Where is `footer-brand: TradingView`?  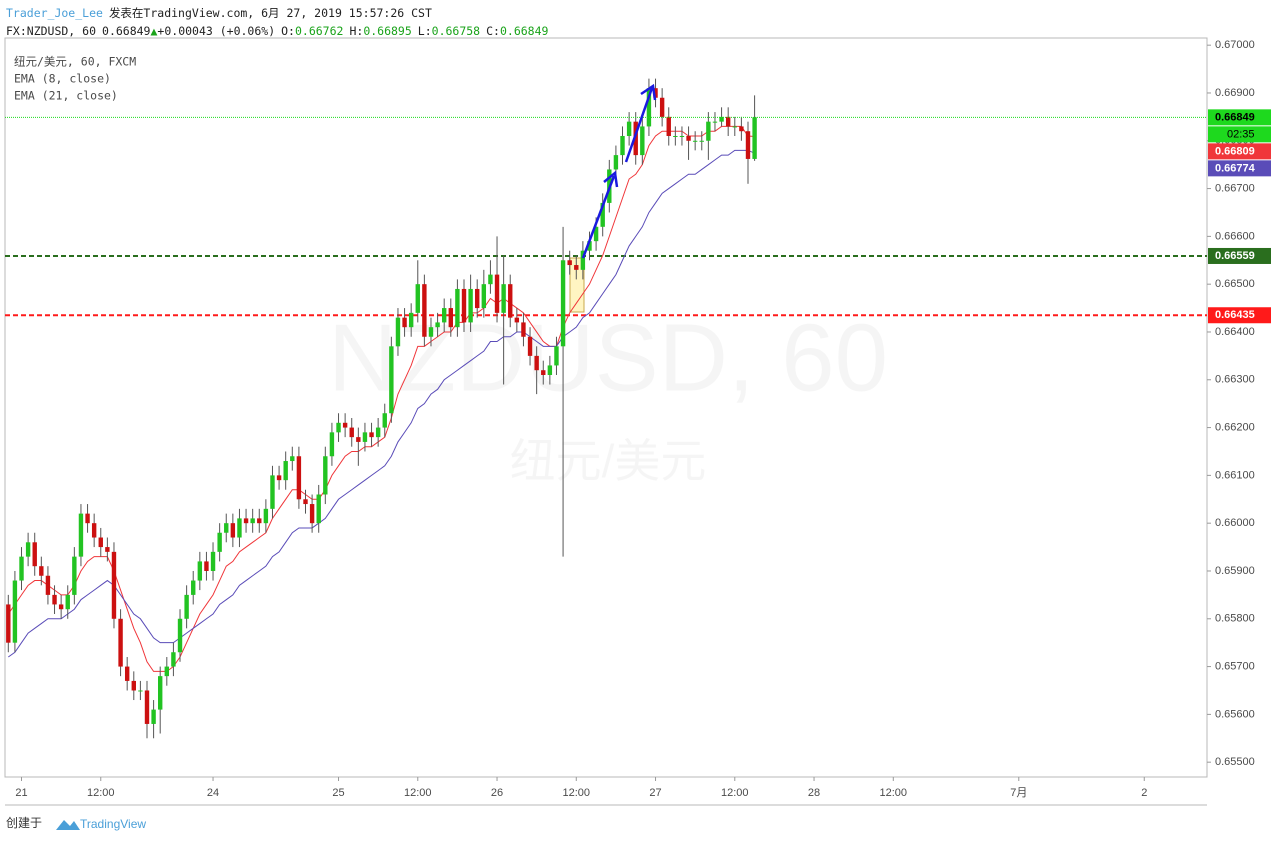 footer-brand: TradingView is located at coordinates (113, 824).